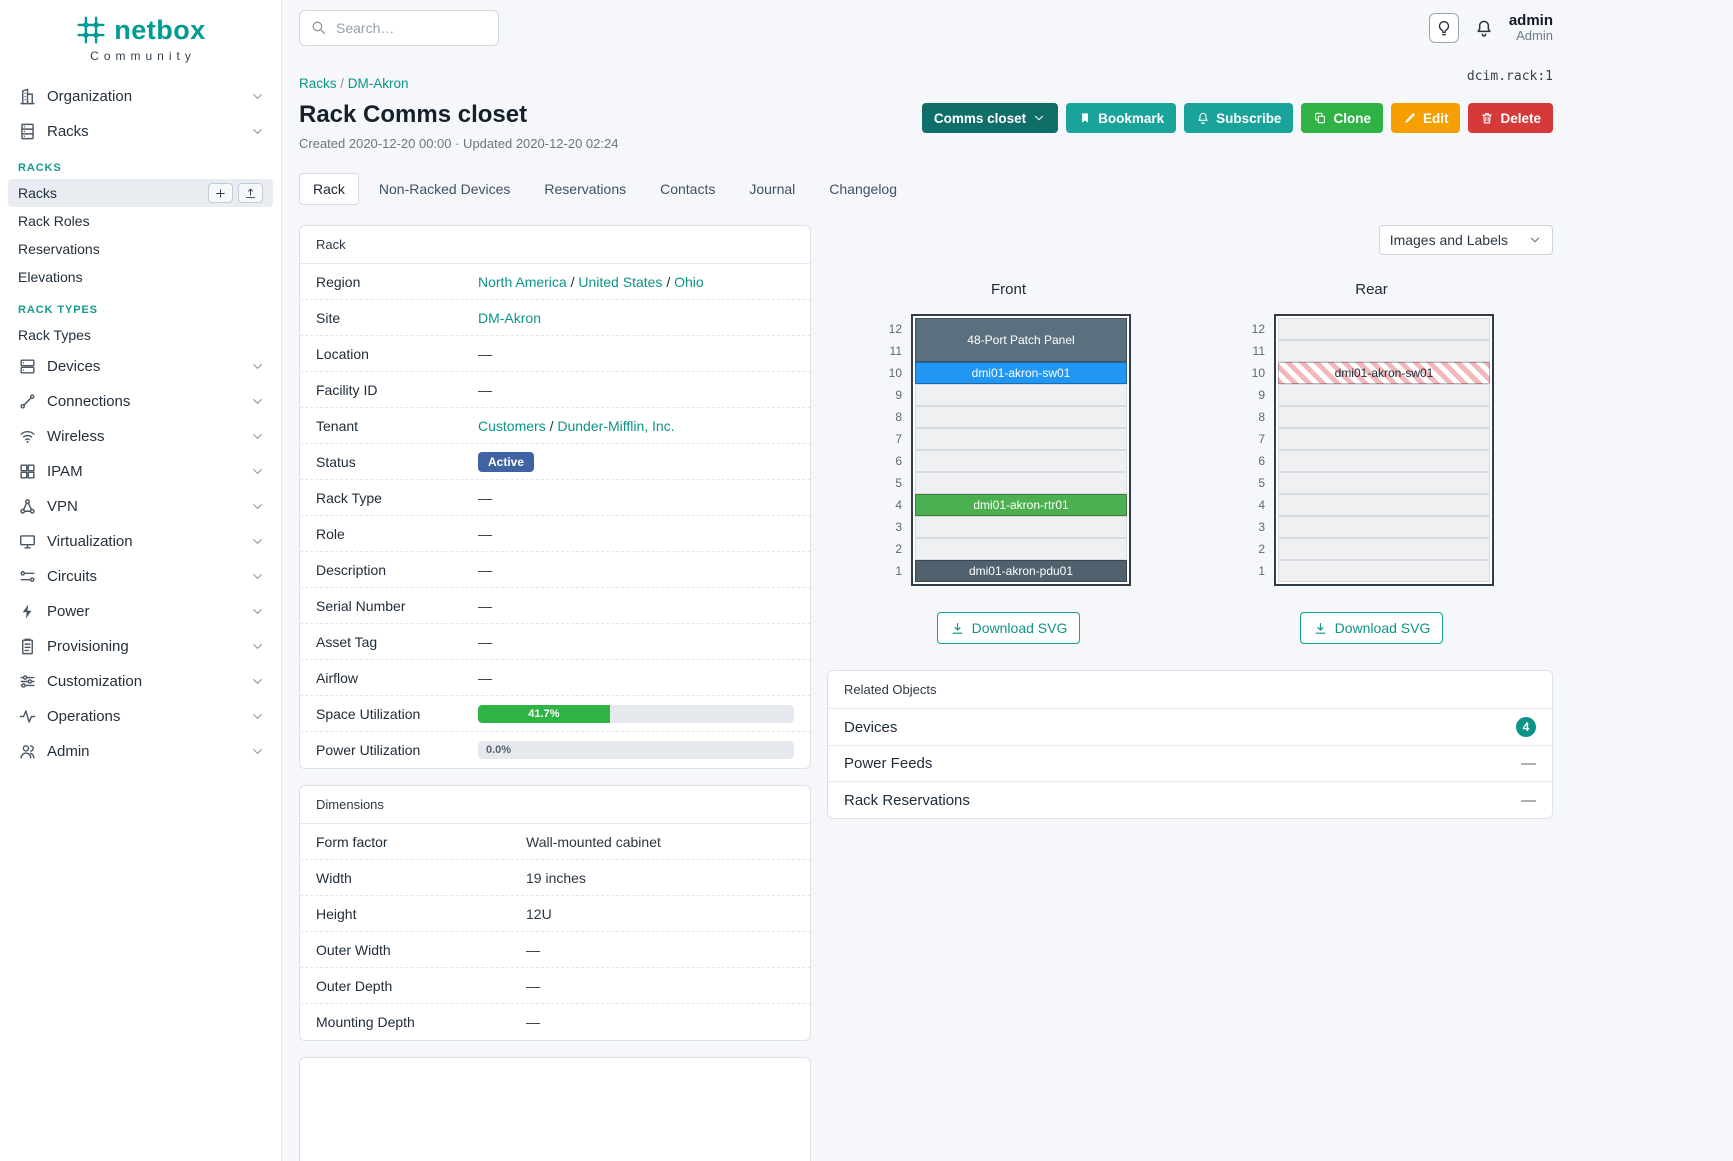 This screenshot has height=1161, width=1733. Describe the element at coordinates (74, 366) in the screenshot. I see `sidebar-item-label: Devices` at that location.